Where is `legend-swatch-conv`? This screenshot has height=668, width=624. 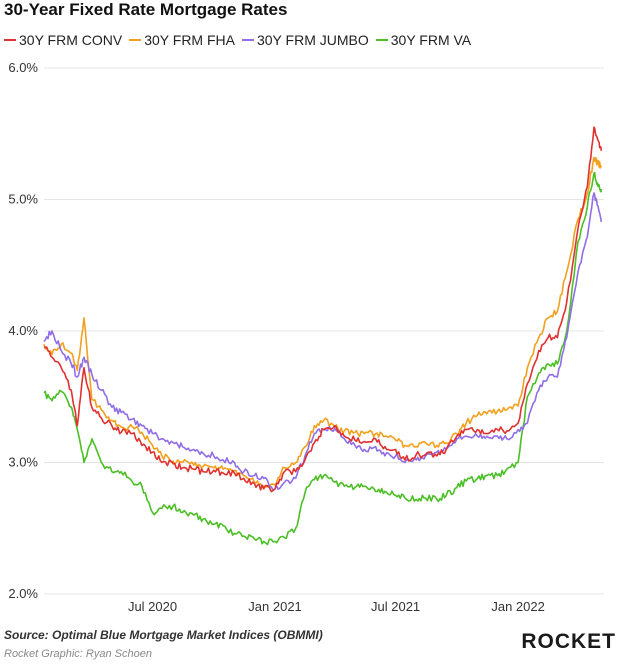
legend-swatch-conv is located at coordinates (10, 40).